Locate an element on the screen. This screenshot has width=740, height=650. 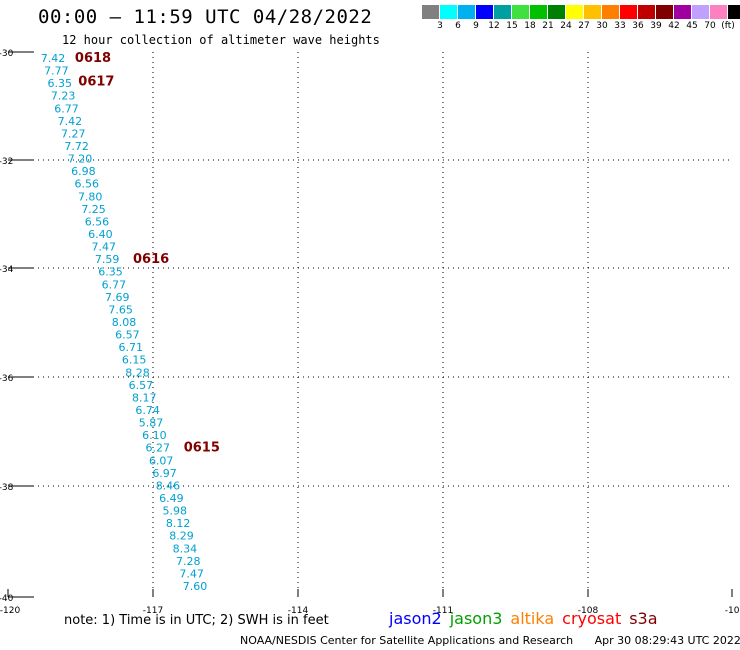
swh-value: 8.12 is located at coordinates (178, 523).